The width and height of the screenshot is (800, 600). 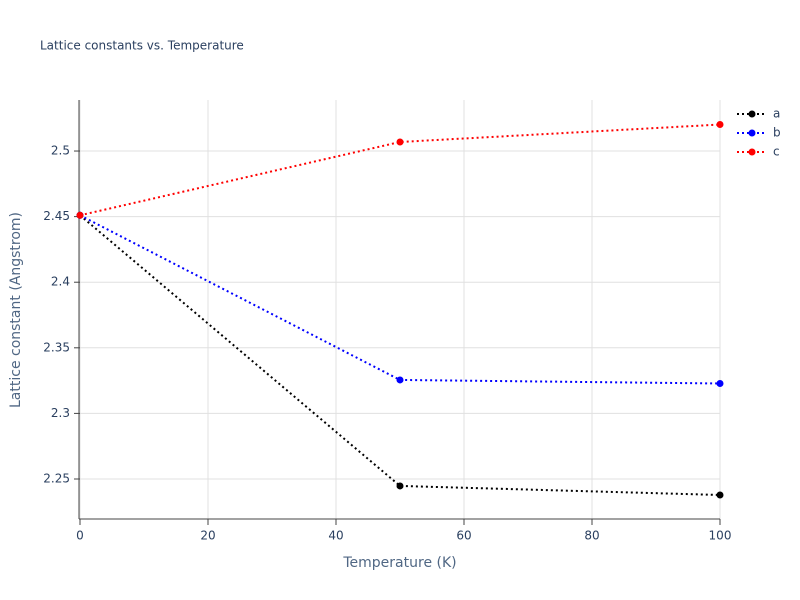 I want to click on x-tick-label: 100, so click(x=720, y=536).